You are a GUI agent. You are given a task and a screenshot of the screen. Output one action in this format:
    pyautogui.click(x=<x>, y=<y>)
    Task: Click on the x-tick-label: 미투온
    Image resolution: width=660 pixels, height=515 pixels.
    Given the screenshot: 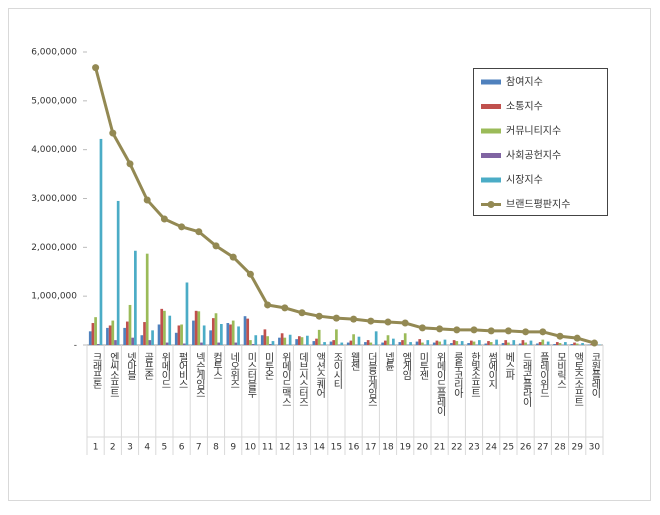 What is the action you would take?
    pyautogui.click(x=268, y=366)
    